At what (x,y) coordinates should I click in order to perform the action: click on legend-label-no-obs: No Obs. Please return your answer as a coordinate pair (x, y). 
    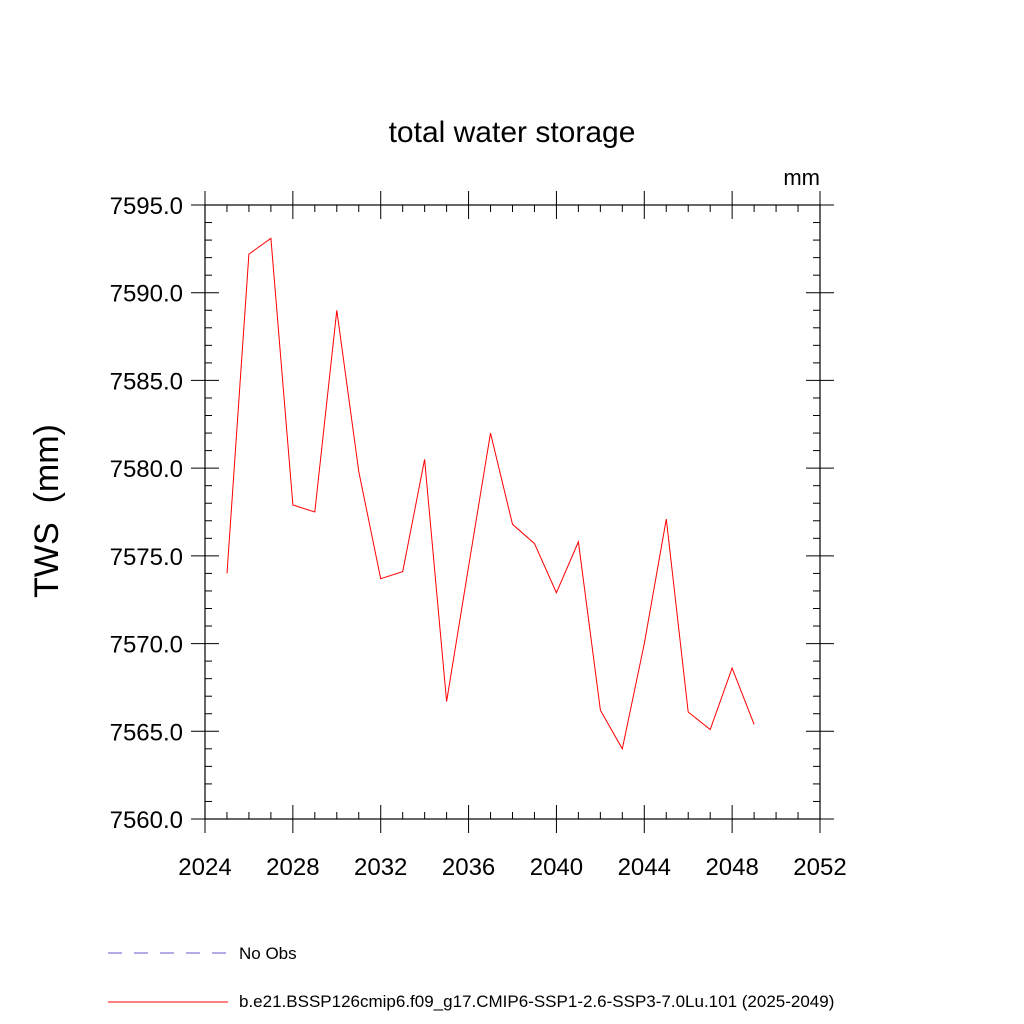
    Looking at the image, I should click on (268, 953).